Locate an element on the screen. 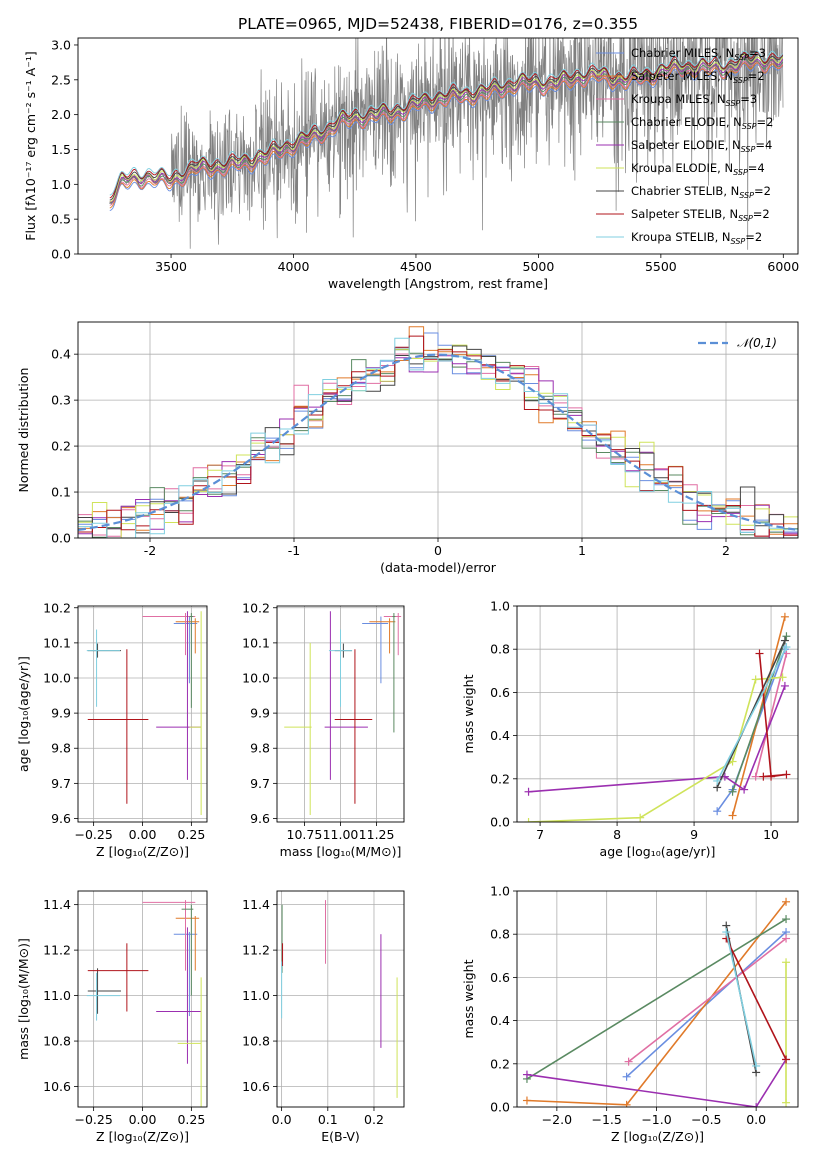 The width and height of the screenshot is (819, 1170). legend-label: Kroupa ELODIE, NSSP=4 is located at coordinates (698, 169).